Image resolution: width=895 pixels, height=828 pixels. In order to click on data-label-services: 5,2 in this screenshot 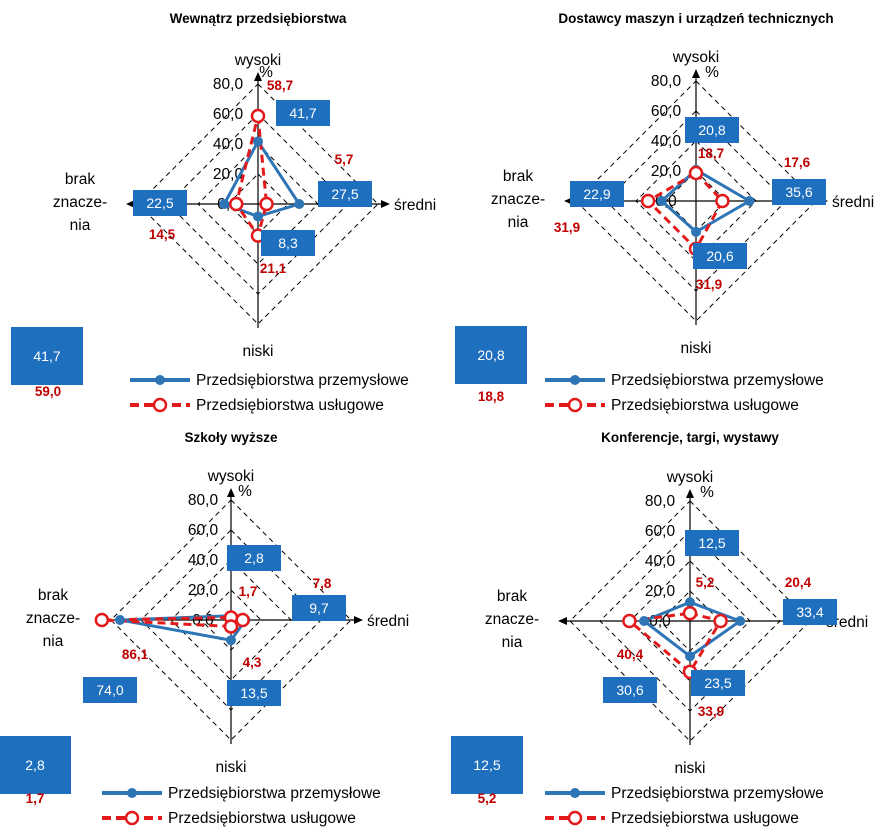, I will do `click(705, 582)`.